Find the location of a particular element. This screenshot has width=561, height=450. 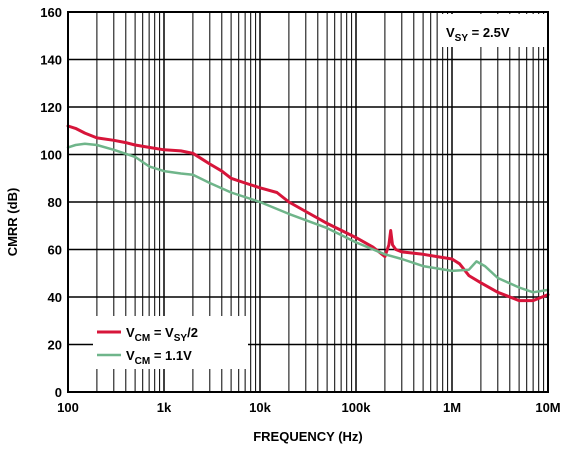

supply-annotation-text: VSY = 2.5V is located at coordinates (478, 34).